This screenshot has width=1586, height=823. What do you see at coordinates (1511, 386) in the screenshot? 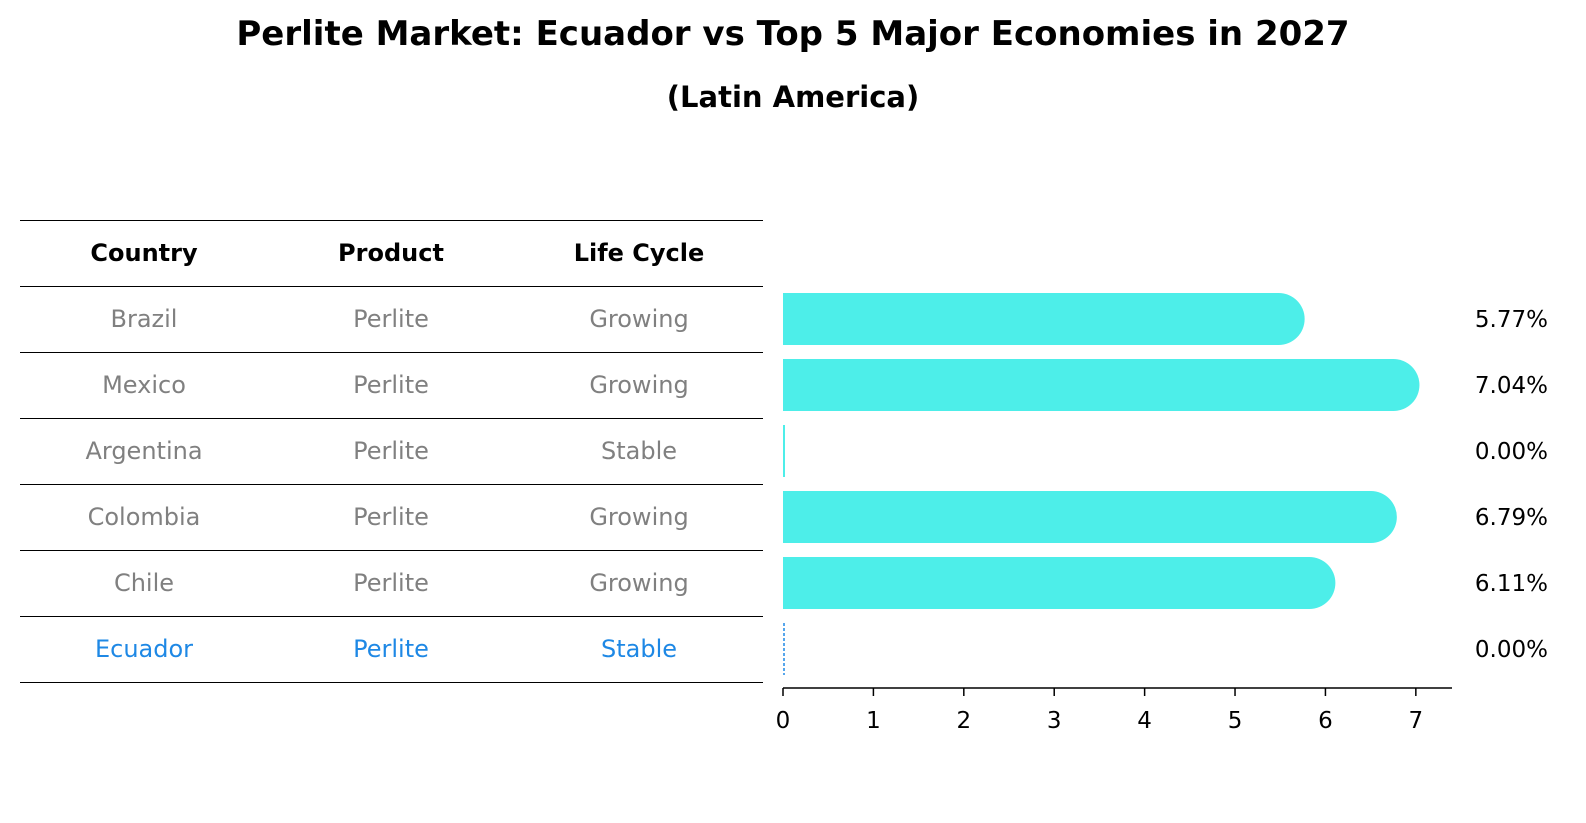
I see `value-label: 7.04%` at bounding box center [1511, 386].